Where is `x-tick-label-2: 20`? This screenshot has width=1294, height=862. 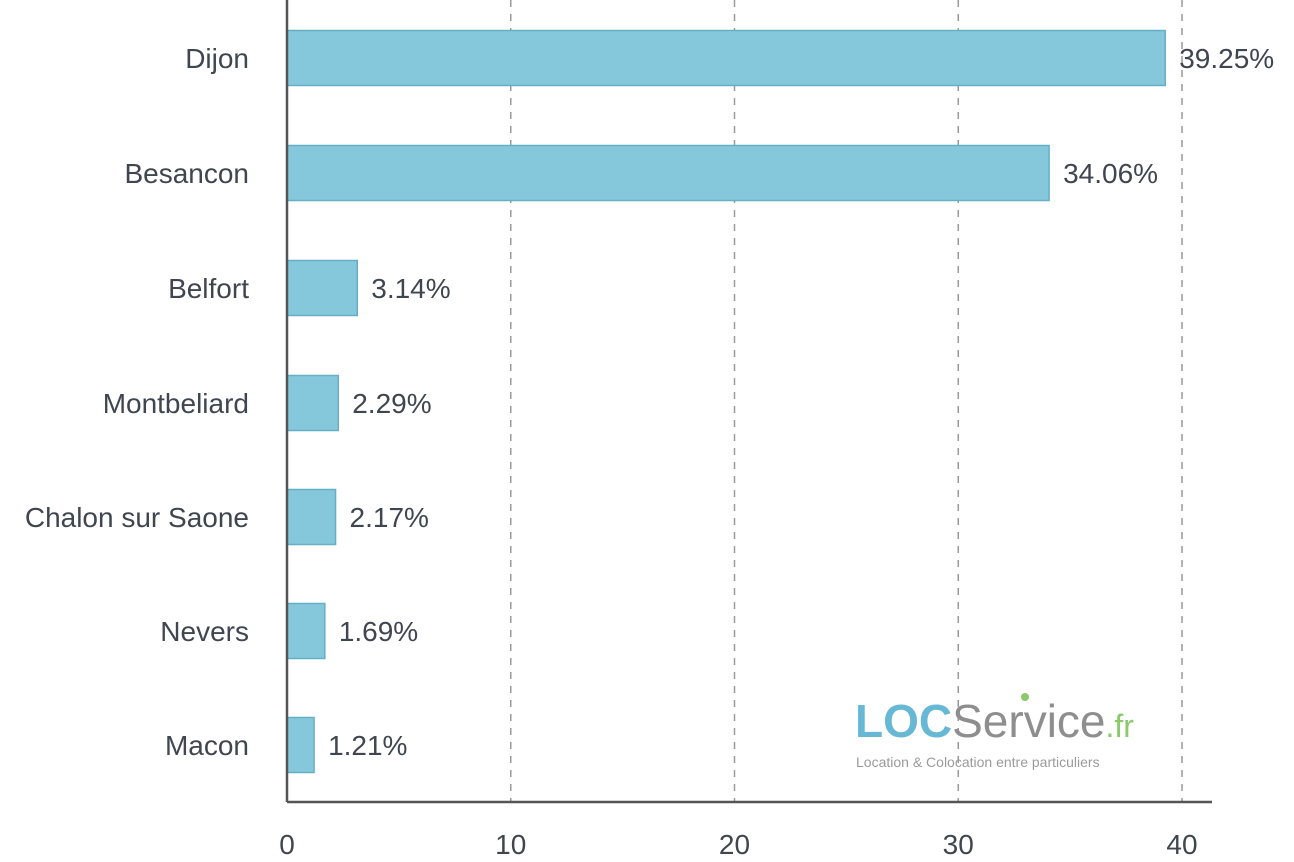 x-tick-label-2: 20 is located at coordinates (734, 844).